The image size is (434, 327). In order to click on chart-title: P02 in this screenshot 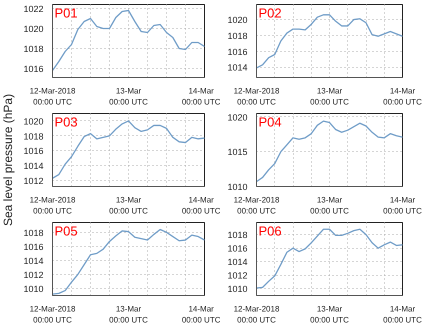, I will do `click(270, 13)`.